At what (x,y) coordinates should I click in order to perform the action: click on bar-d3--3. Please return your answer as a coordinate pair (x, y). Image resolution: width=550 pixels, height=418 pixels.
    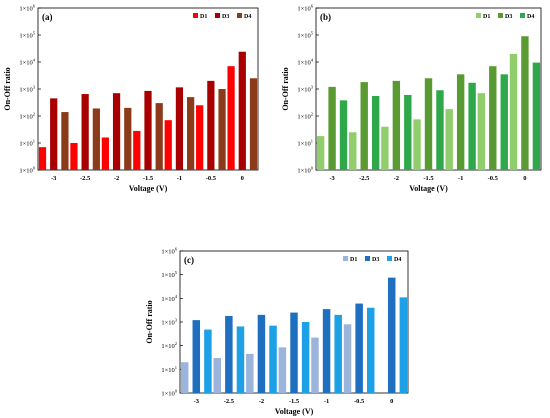
    Looking at the image, I should click on (332, 128).